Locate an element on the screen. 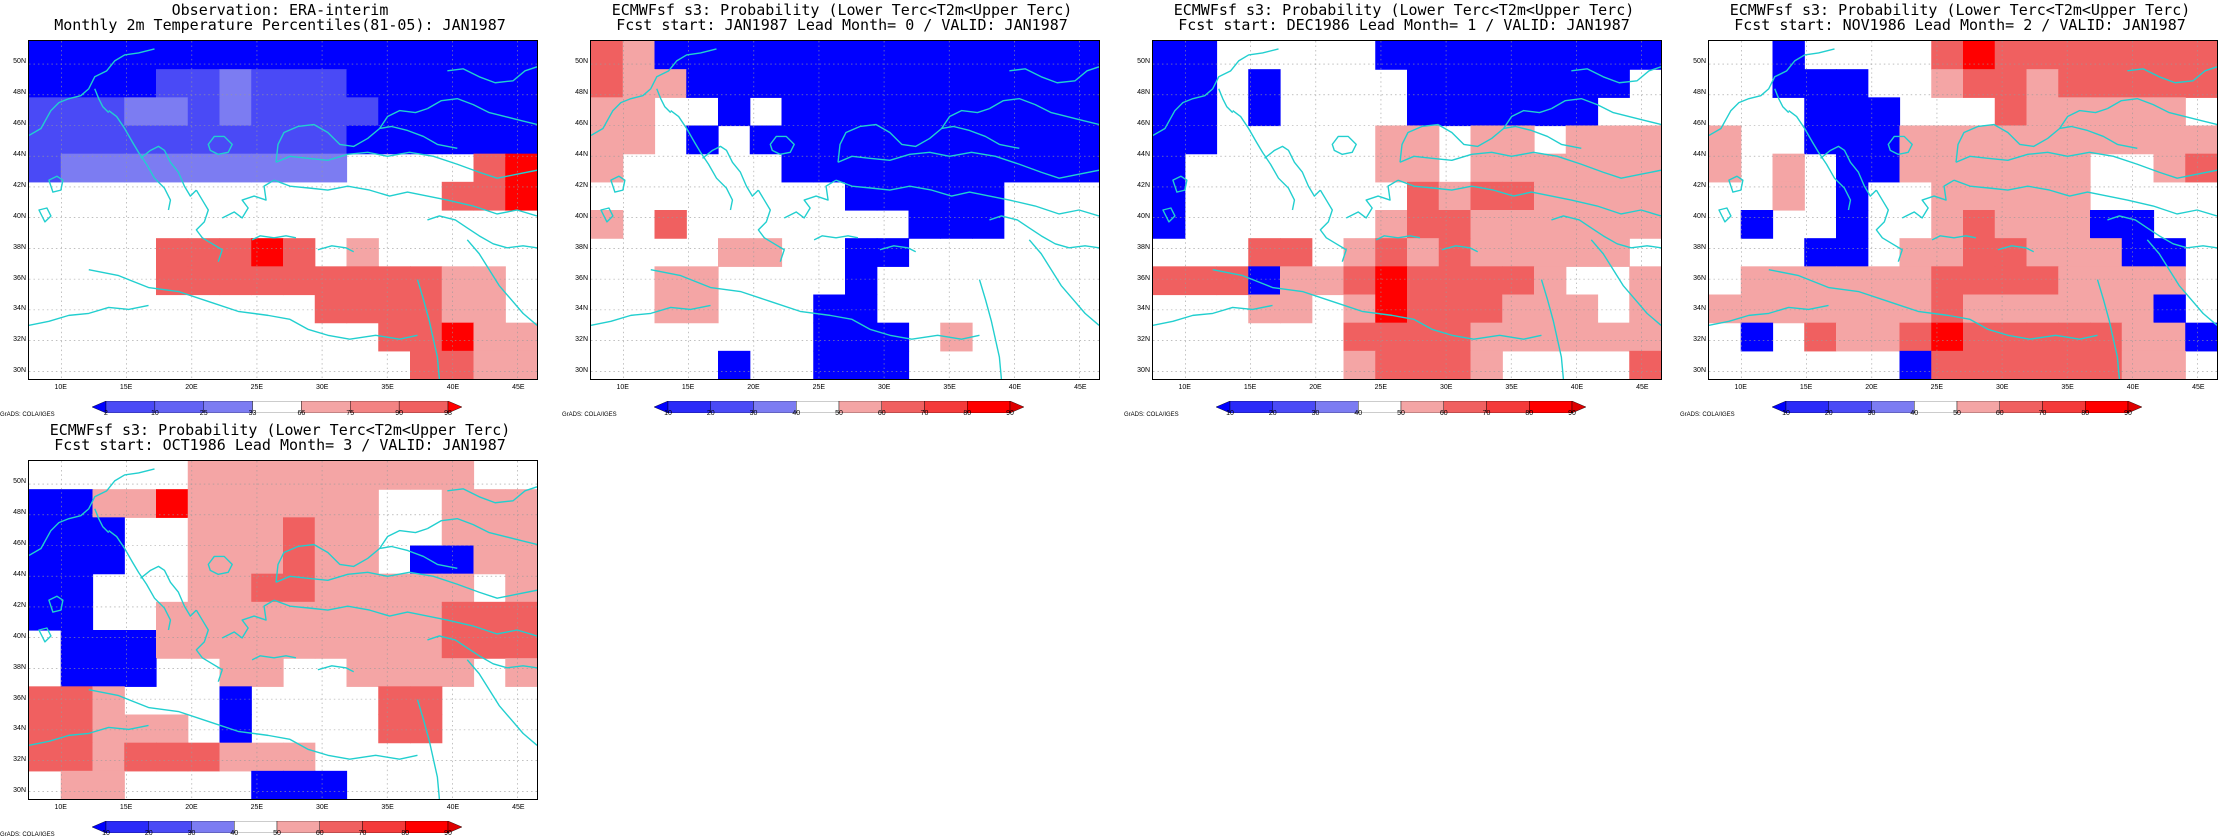 Image resolution: width=2240 pixels, height=840 pixels. colorbar is located at coordinates (277, 406).